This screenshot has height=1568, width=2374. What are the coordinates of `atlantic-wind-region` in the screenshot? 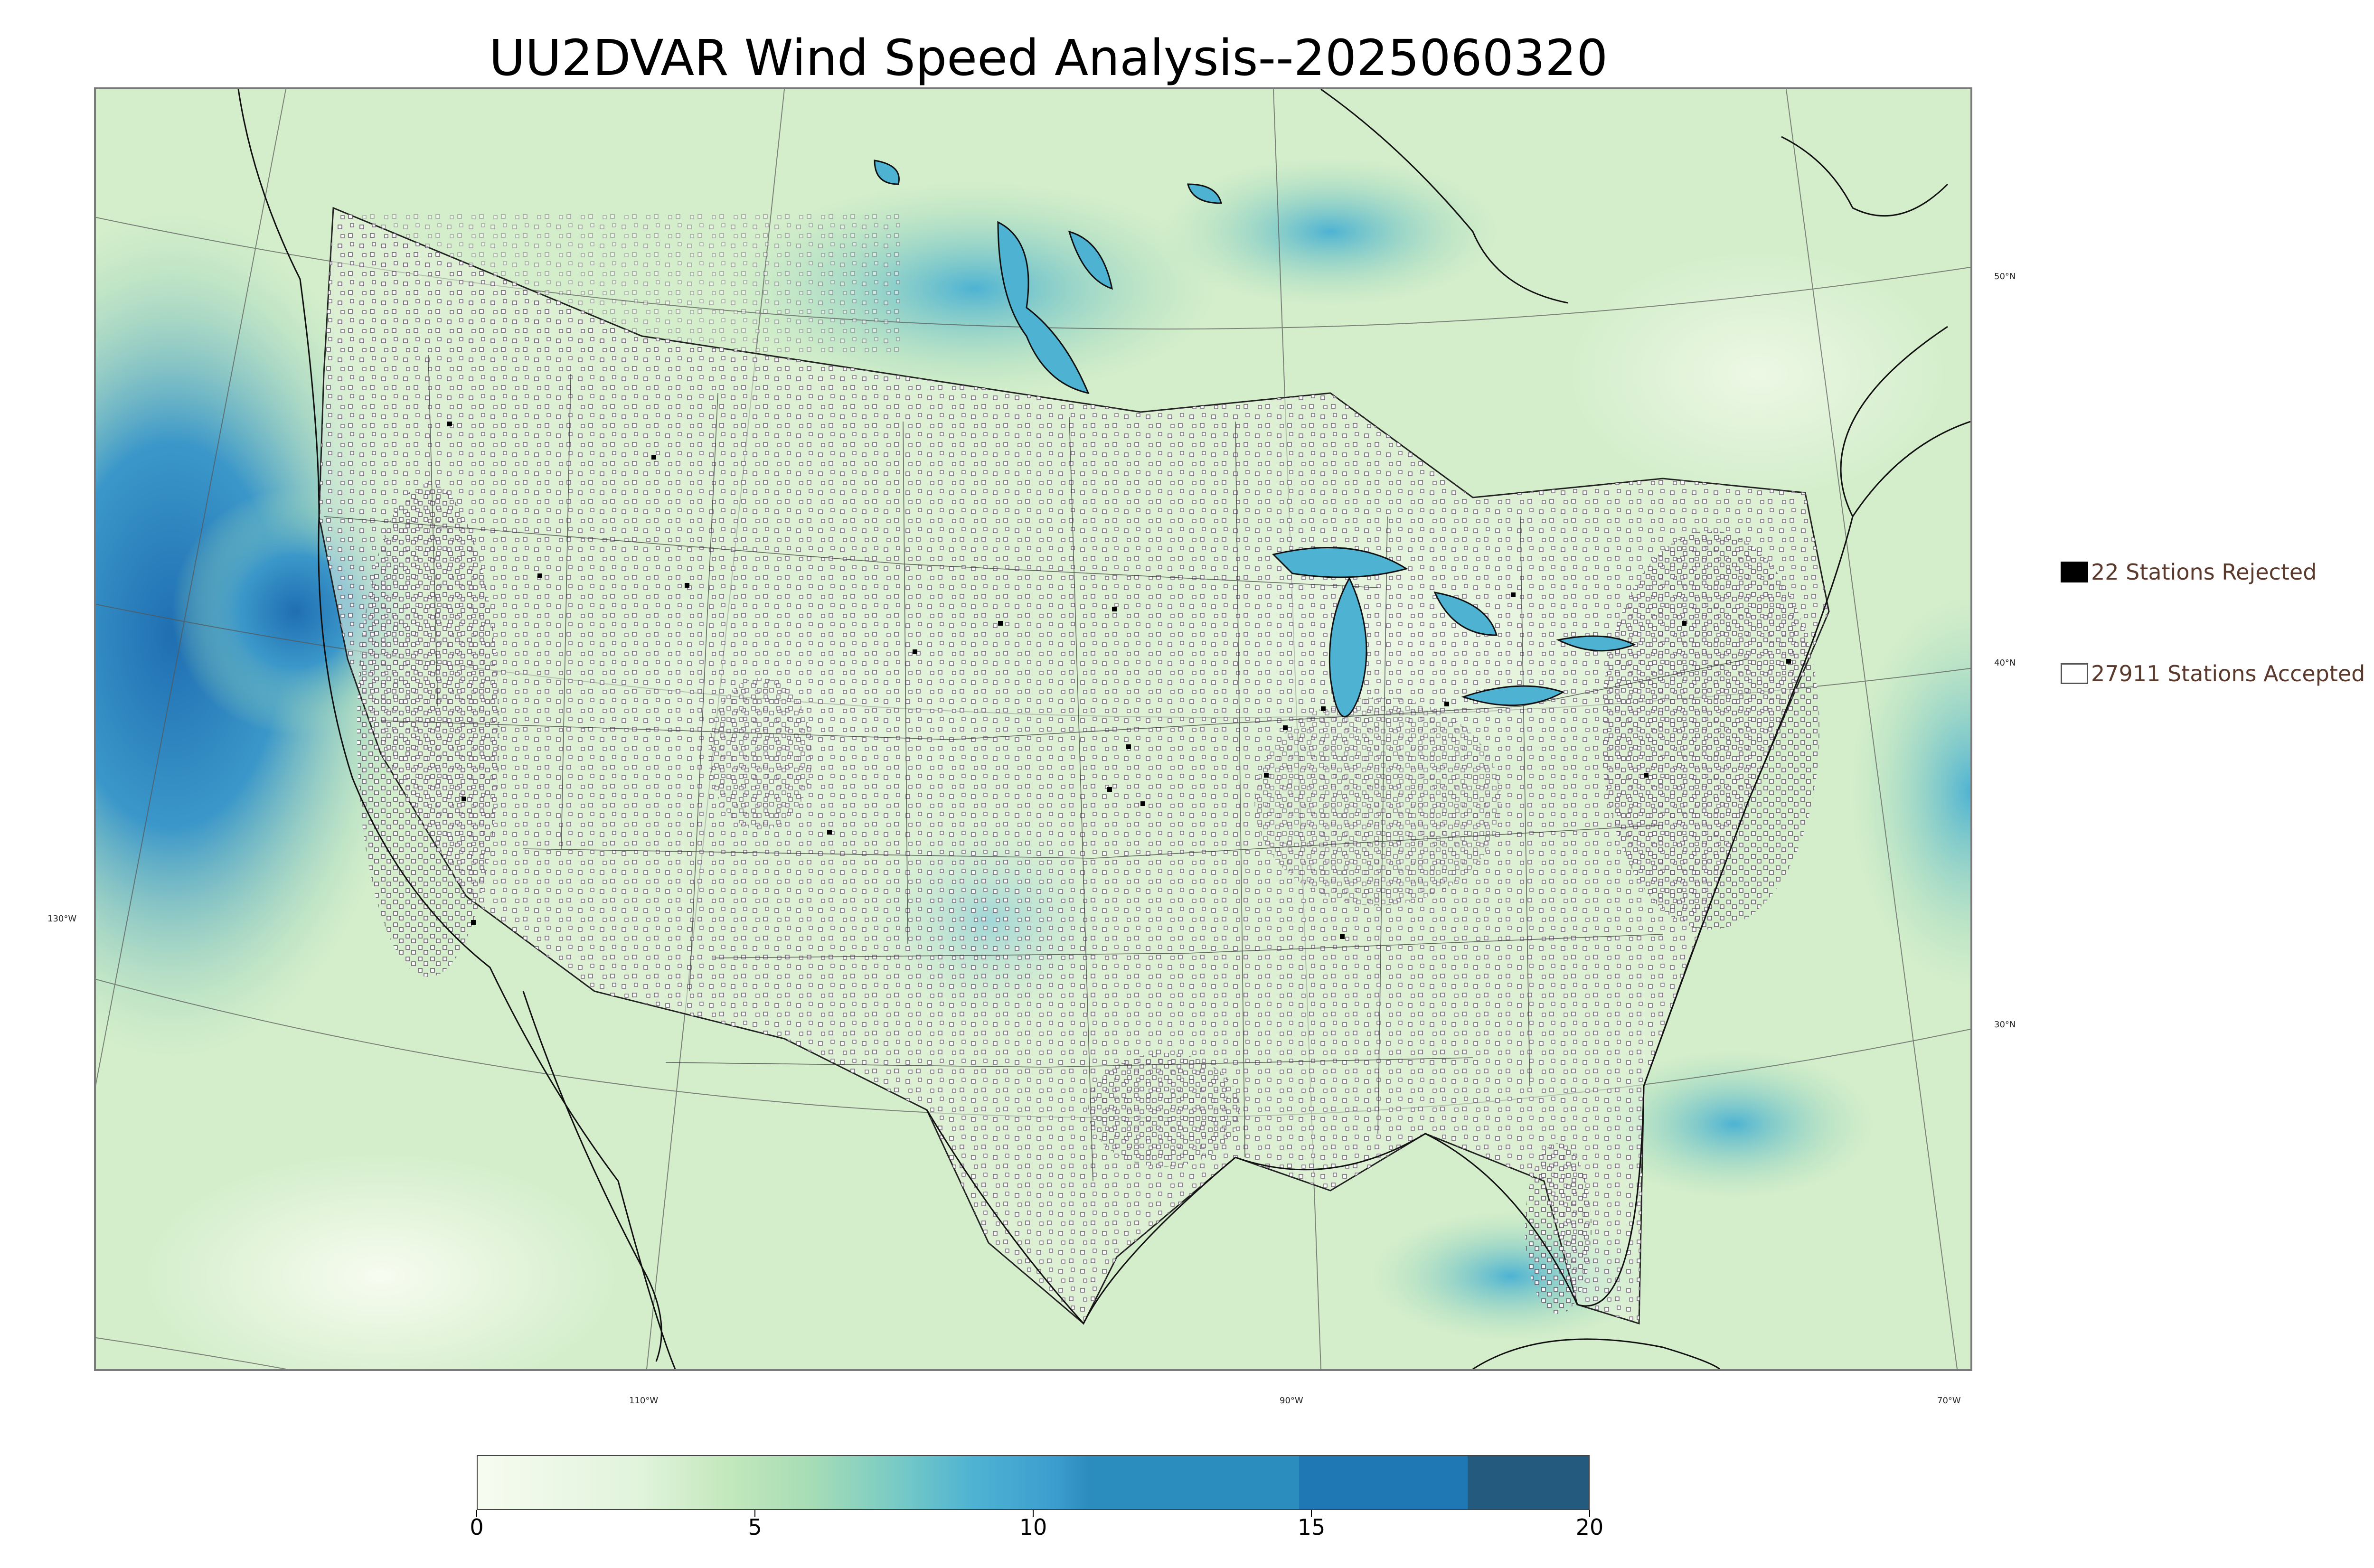 It's located at (1909, 792).